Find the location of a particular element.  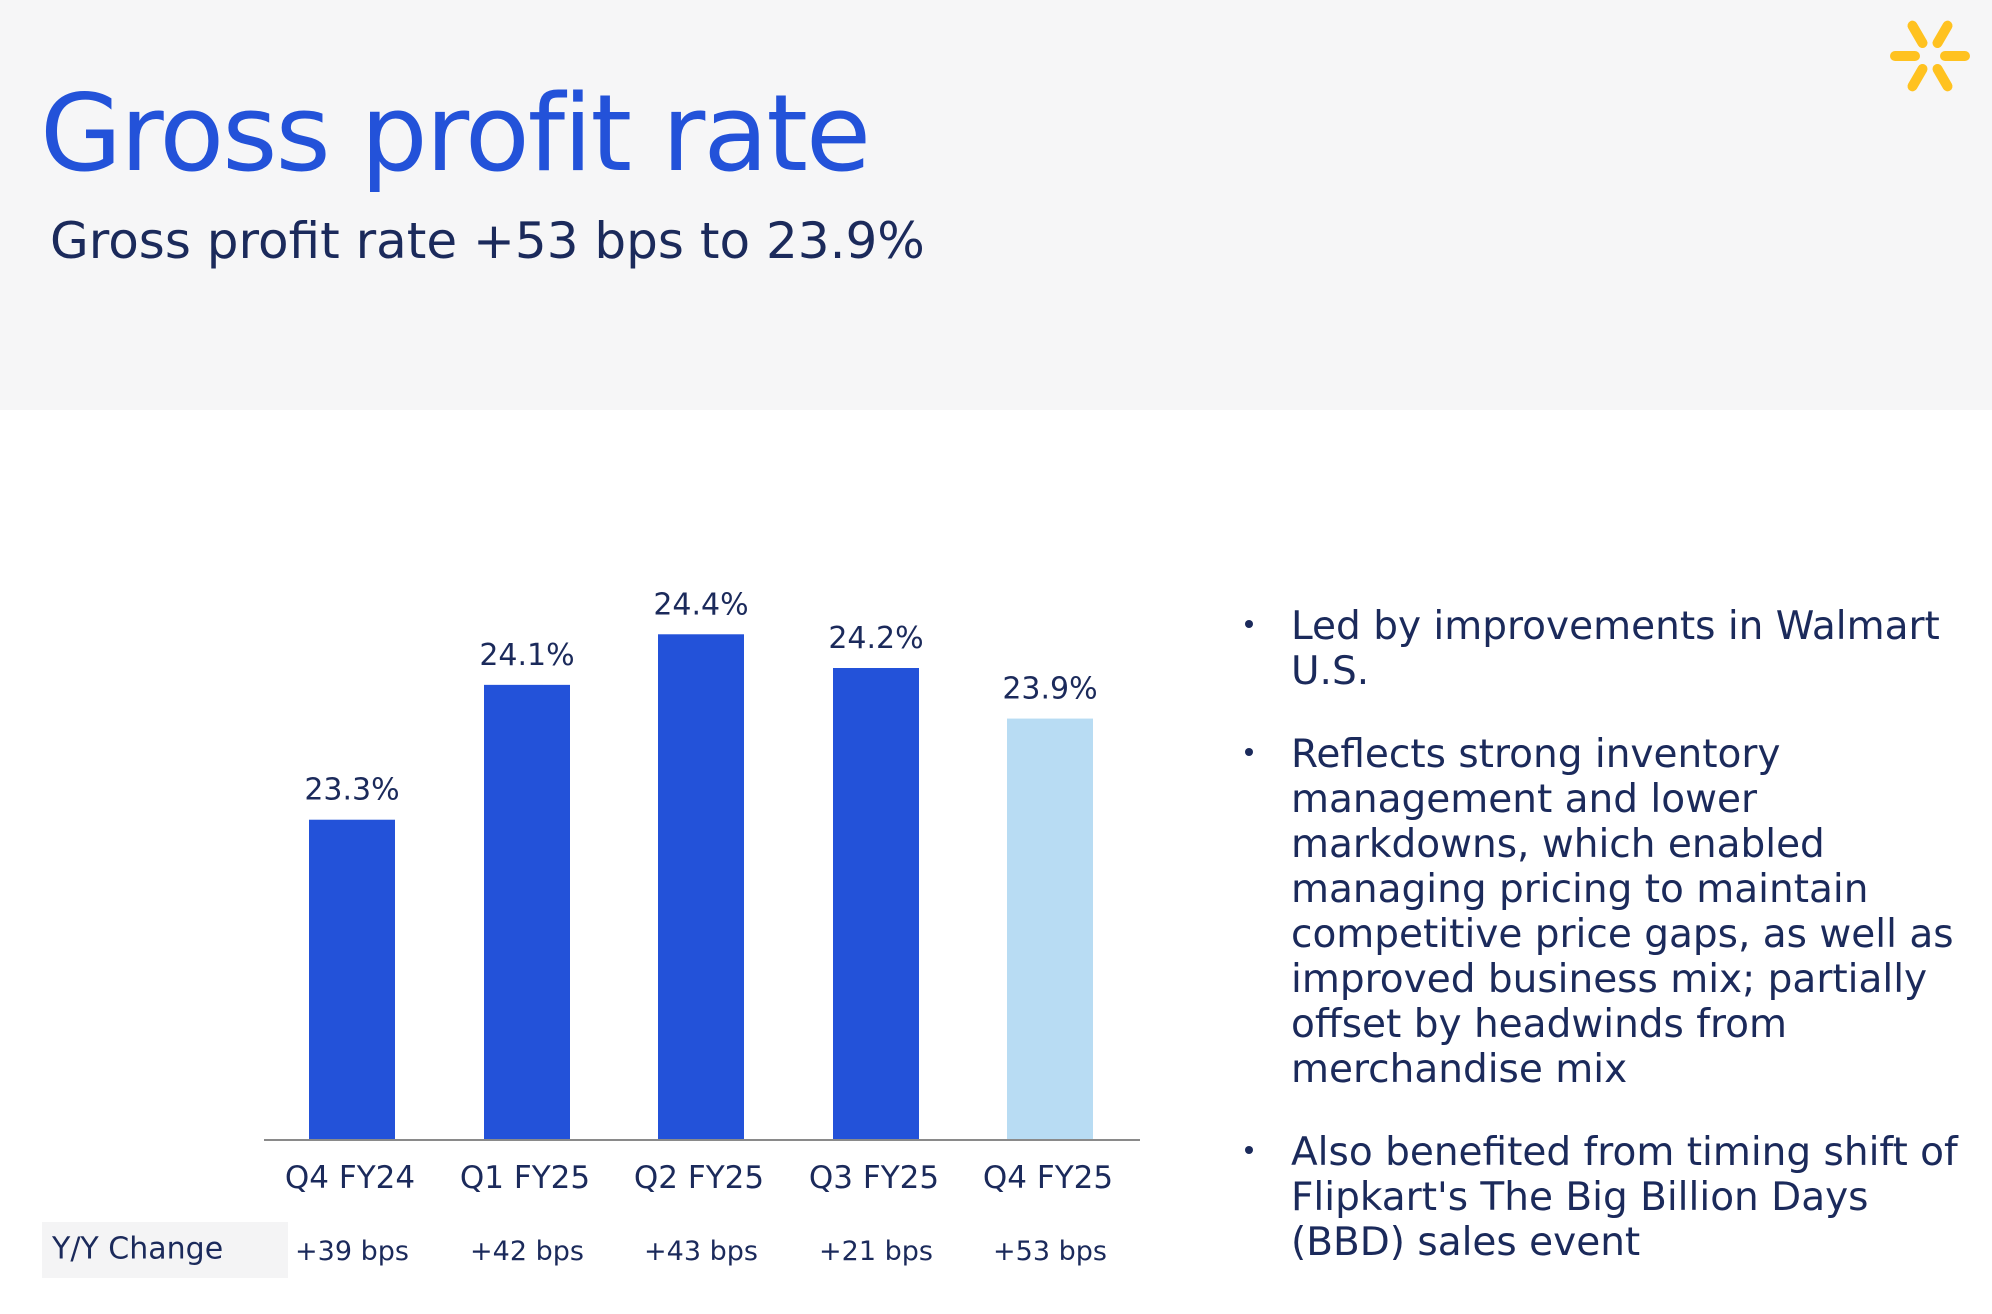

yoy-value: +42 bps is located at coordinates (527, 1251).